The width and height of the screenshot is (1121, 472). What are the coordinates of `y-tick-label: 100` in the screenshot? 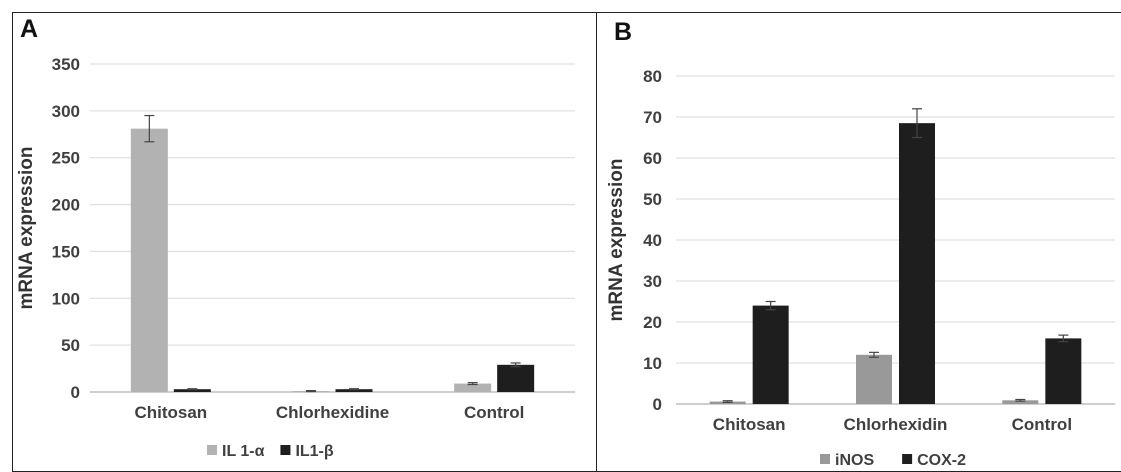 It's located at (66, 298).